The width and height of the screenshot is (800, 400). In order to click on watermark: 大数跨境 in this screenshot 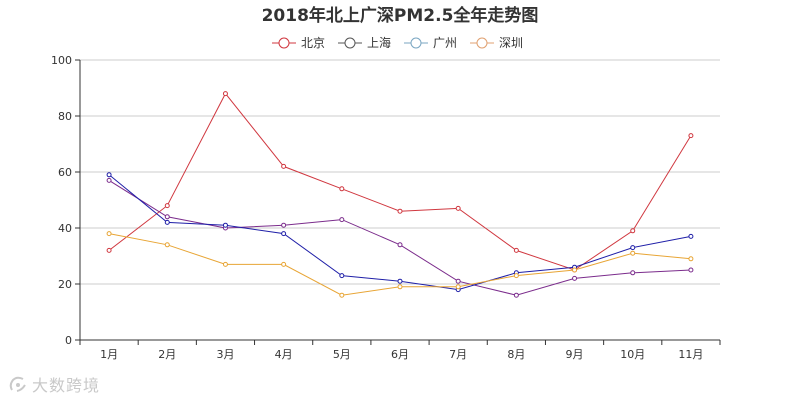, I will do `click(54, 384)`.